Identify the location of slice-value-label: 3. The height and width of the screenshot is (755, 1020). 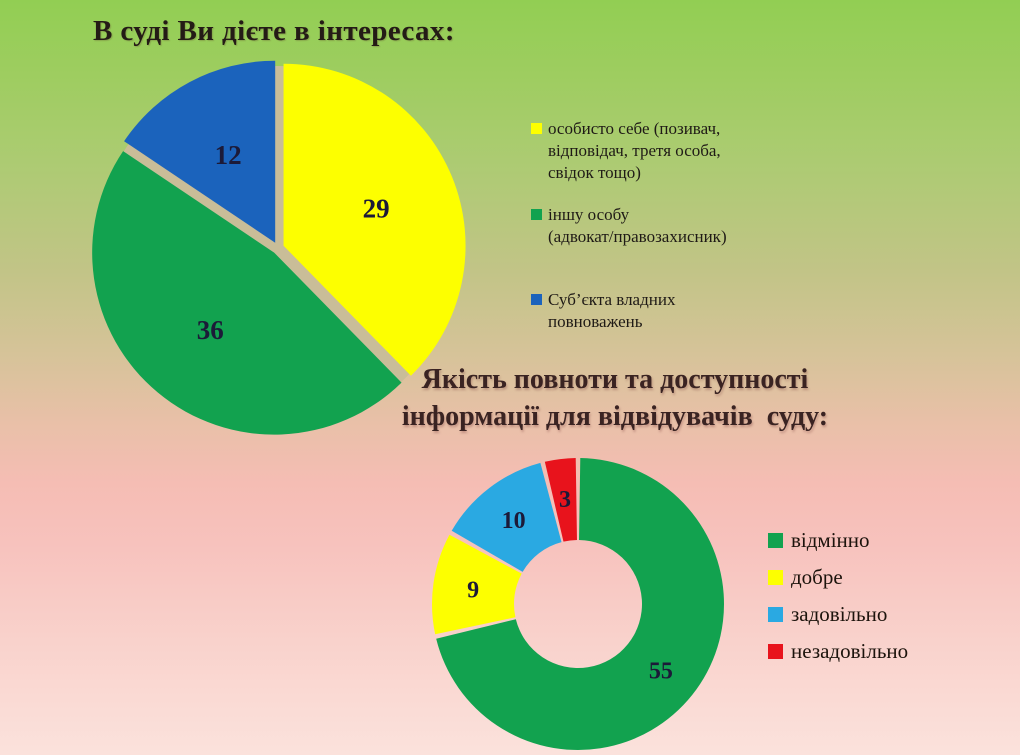
(565, 500).